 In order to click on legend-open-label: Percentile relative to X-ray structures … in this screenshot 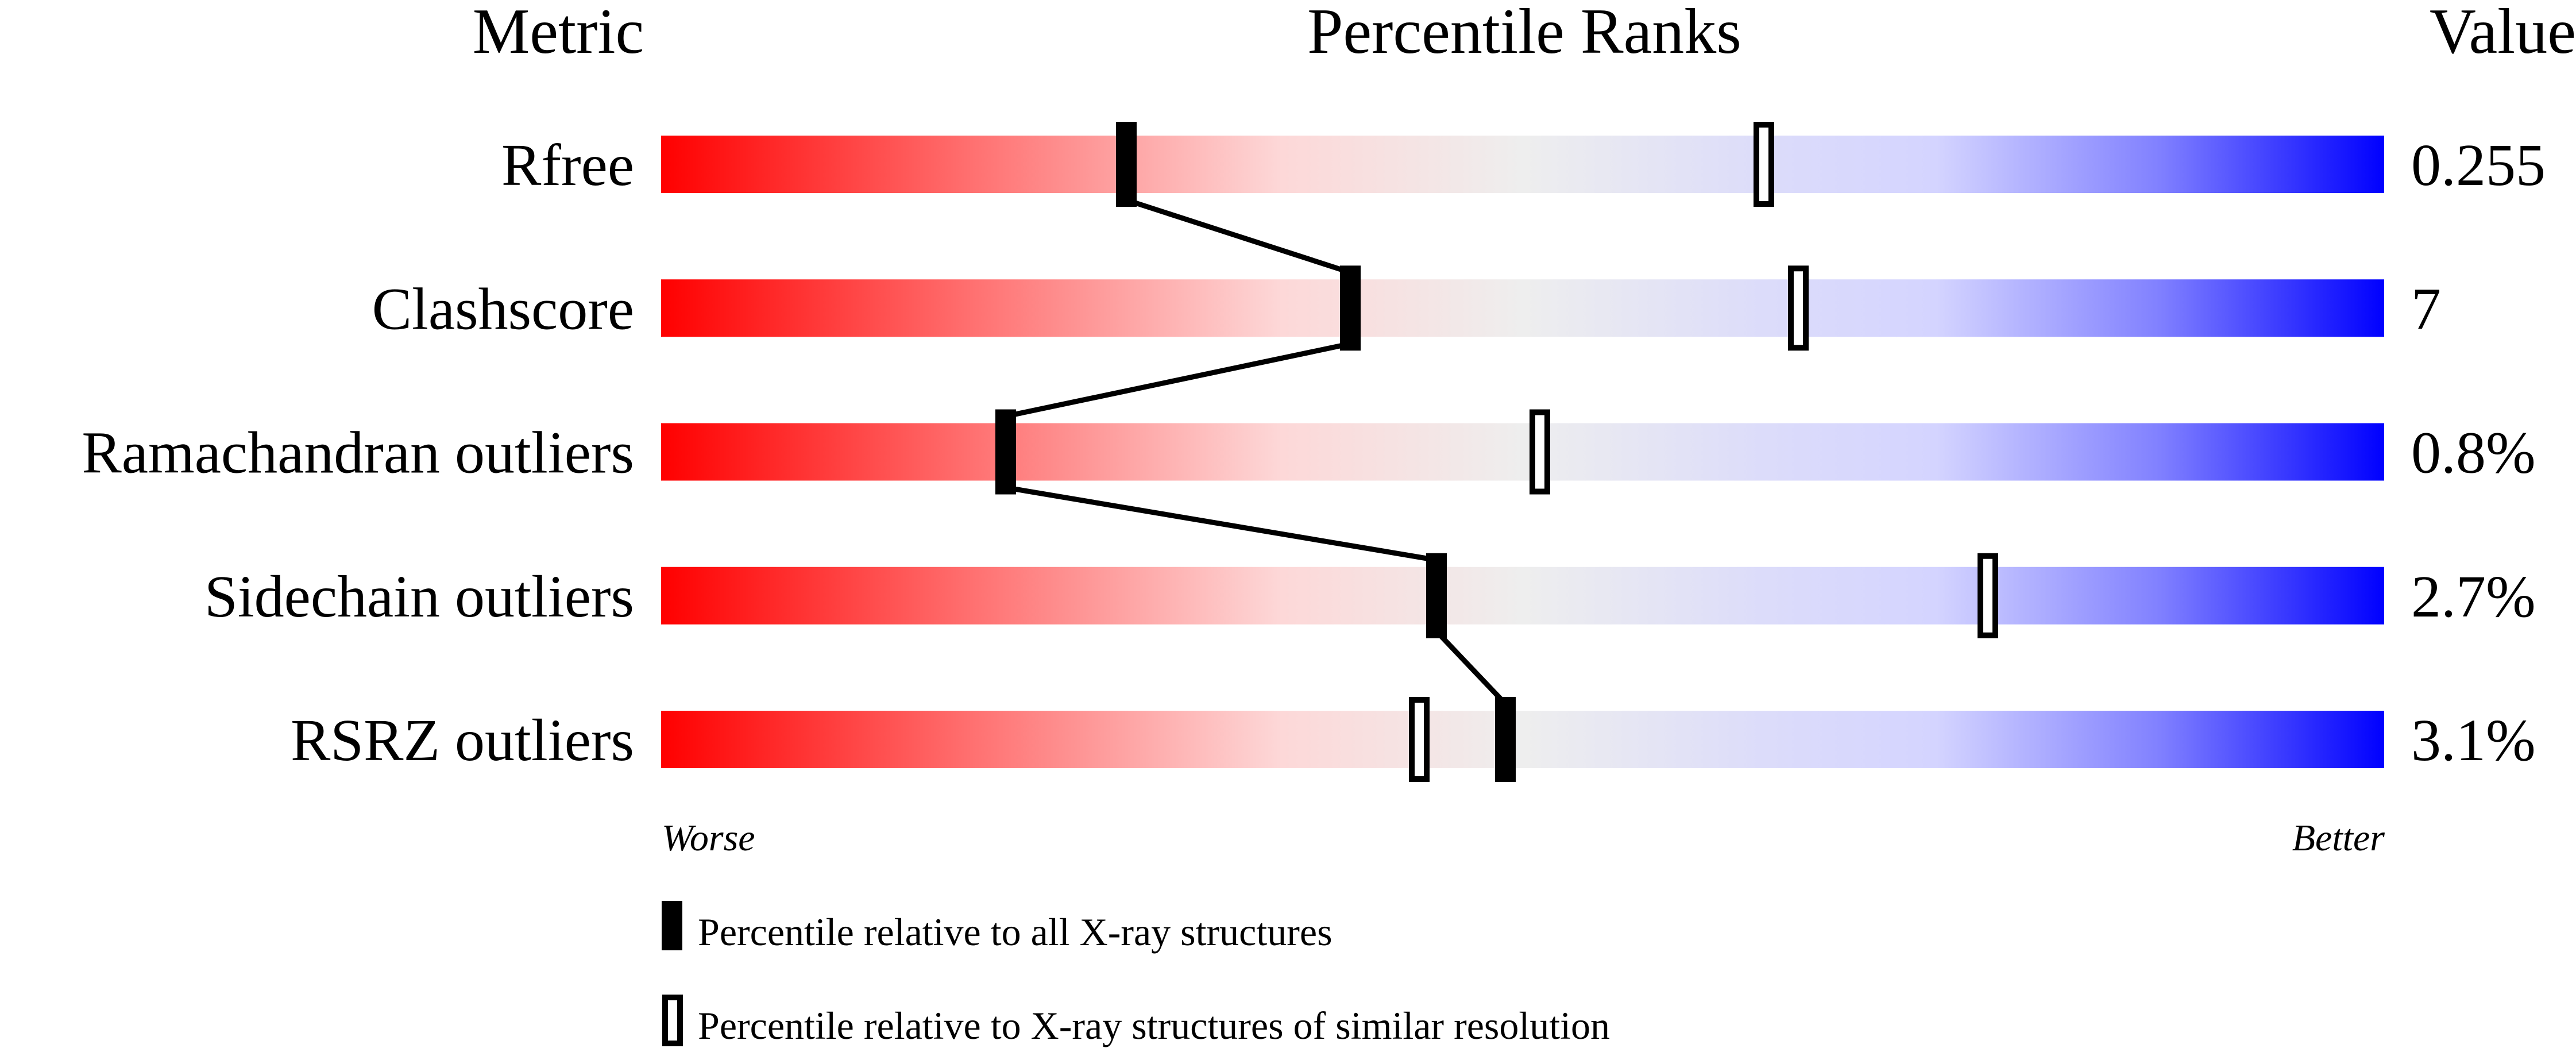, I will do `click(1154, 1025)`.